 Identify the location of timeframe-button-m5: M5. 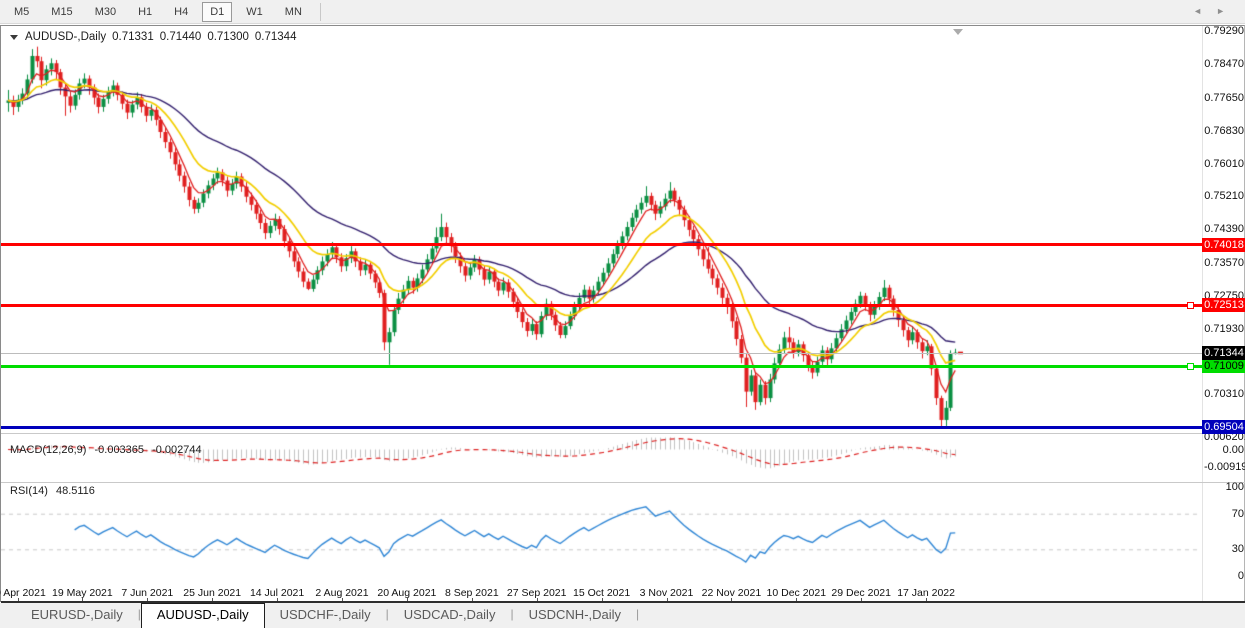
(22, 11).